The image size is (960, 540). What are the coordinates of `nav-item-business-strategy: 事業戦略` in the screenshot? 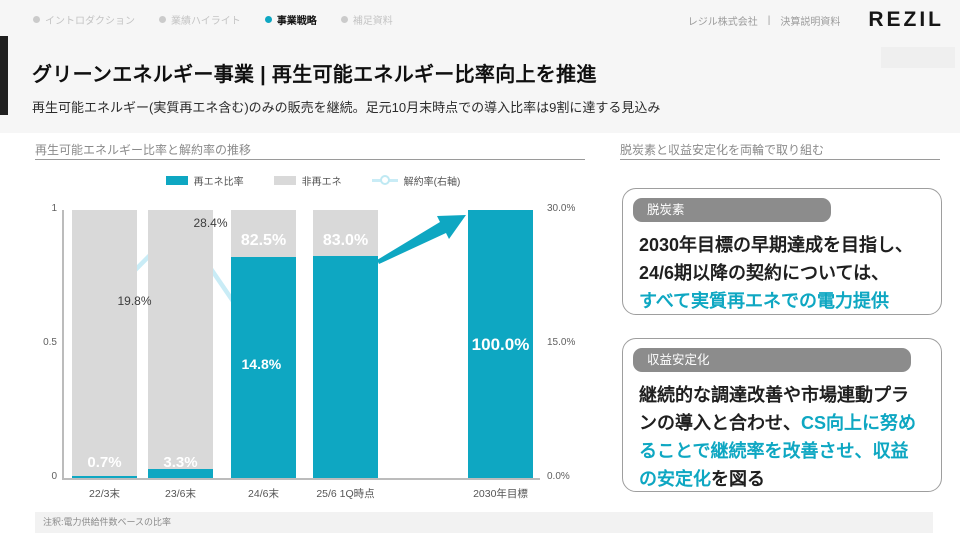 It's located at (290, 19).